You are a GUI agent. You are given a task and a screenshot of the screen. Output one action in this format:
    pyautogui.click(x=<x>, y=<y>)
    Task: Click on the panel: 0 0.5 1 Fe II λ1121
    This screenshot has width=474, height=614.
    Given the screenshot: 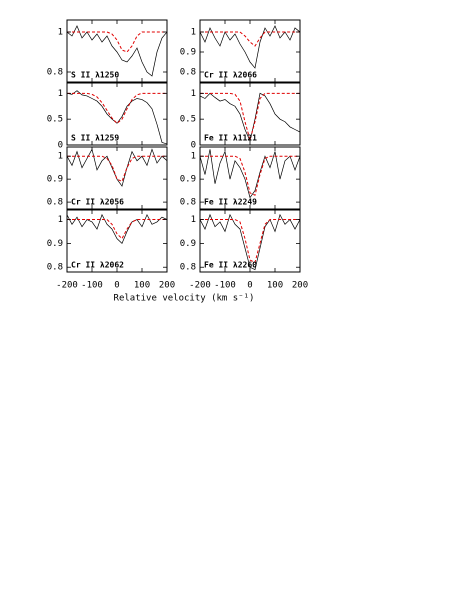 What is the action you would take?
    pyautogui.click(x=240, y=116)
    